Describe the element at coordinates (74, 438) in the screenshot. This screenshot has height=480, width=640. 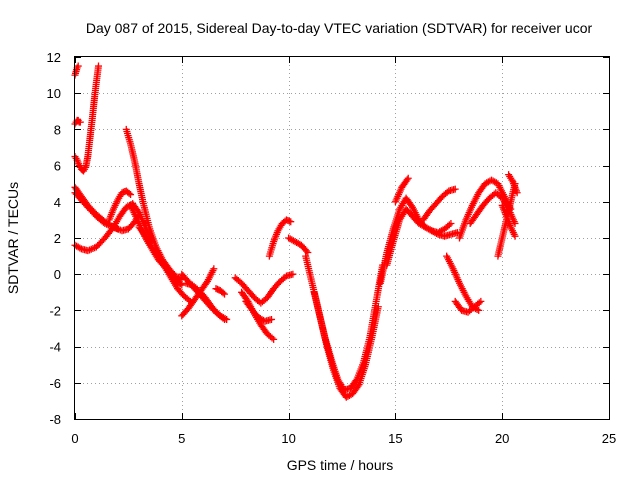
I see `x-tick-label: 0` at that location.